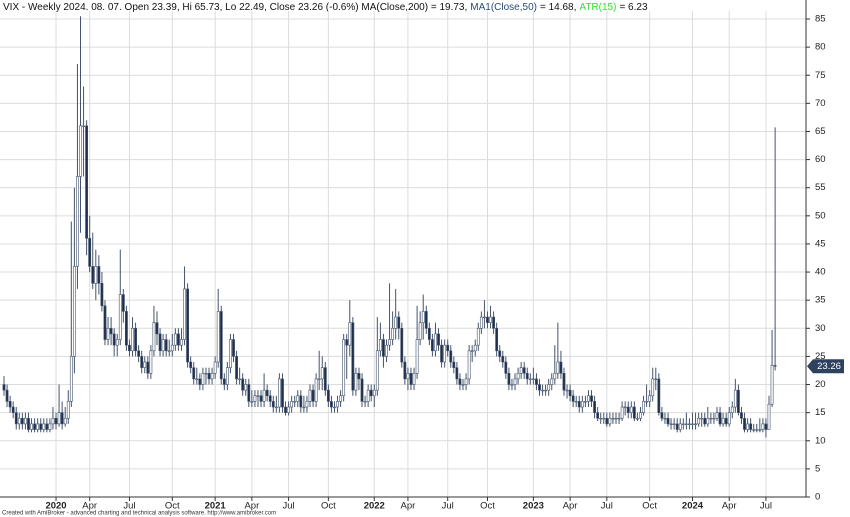  What do you see at coordinates (408, 506) in the screenshot?
I see `x-tick-label: Apr` at bounding box center [408, 506].